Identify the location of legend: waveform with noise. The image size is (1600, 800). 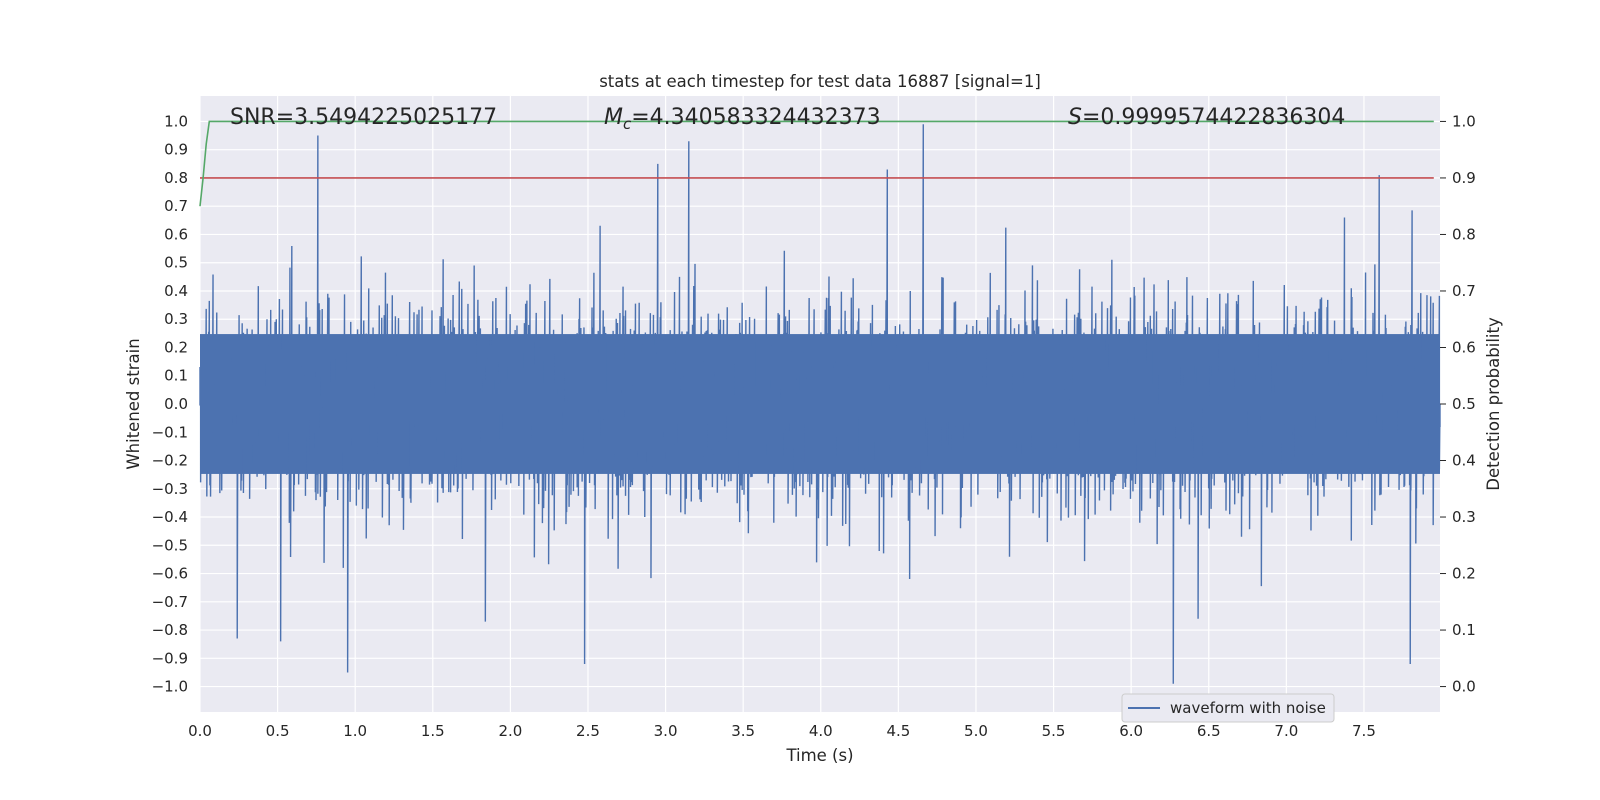
(1228, 708).